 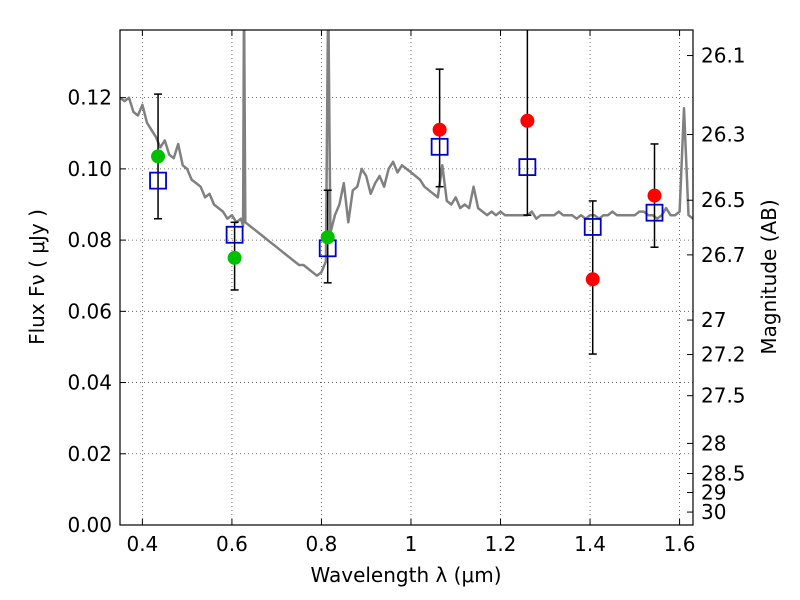 What do you see at coordinates (89, 454) in the screenshot?
I see `y-tick-label: 0.02` at bounding box center [89, 454].